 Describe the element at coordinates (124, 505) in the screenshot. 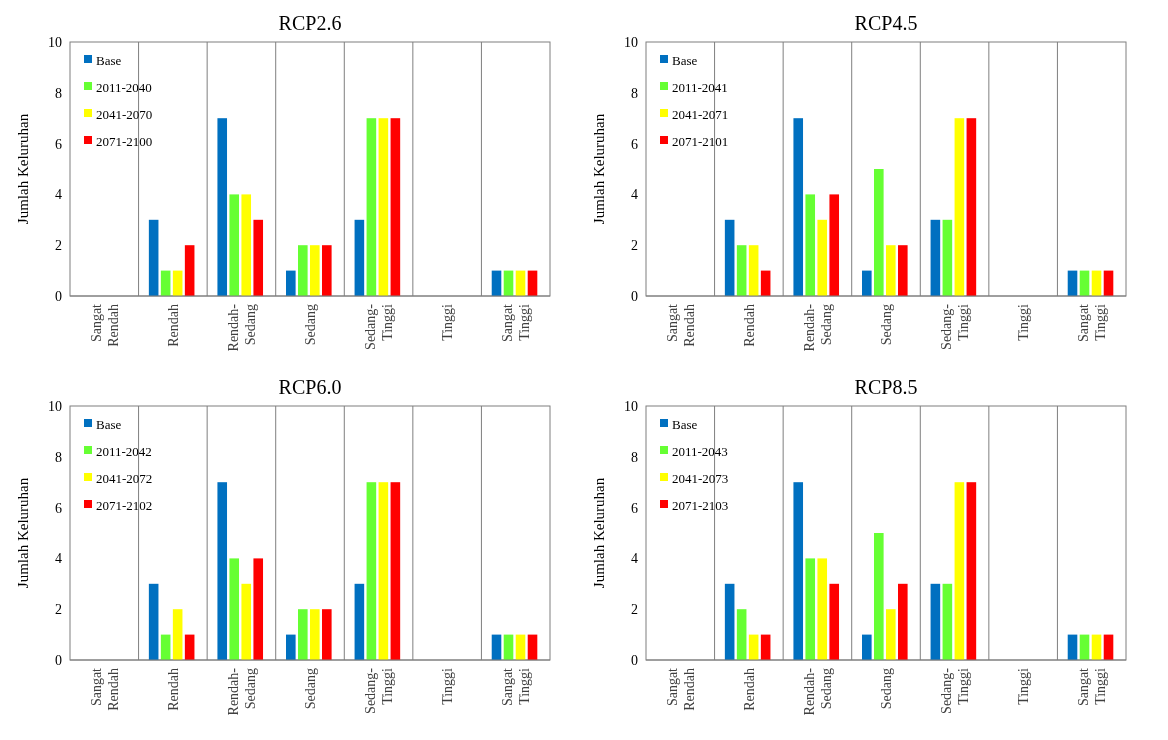

I see `legend-label: 2071-2102` at that location.